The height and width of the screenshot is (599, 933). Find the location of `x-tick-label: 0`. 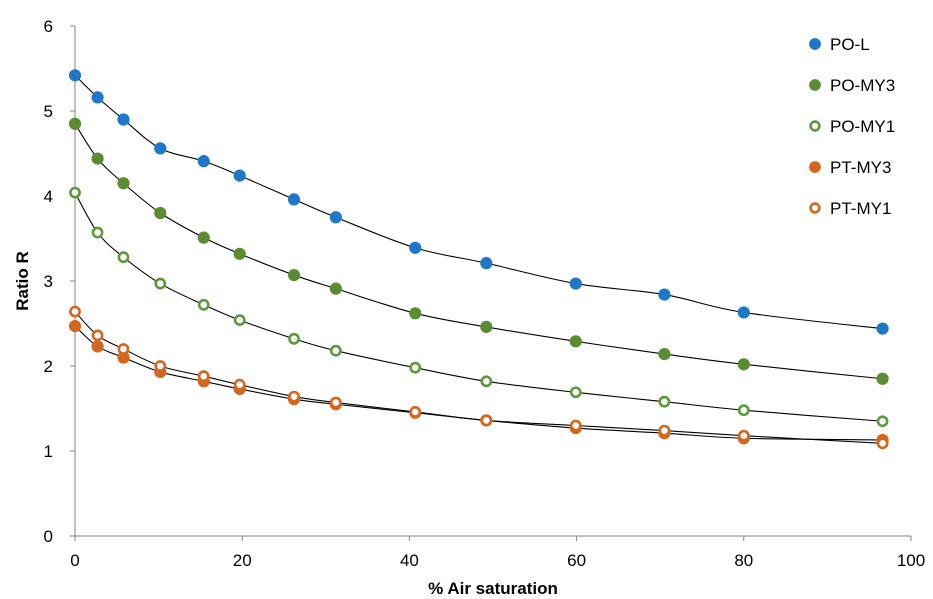

x-tick-label: 0 is located at coordinates (74, 560).